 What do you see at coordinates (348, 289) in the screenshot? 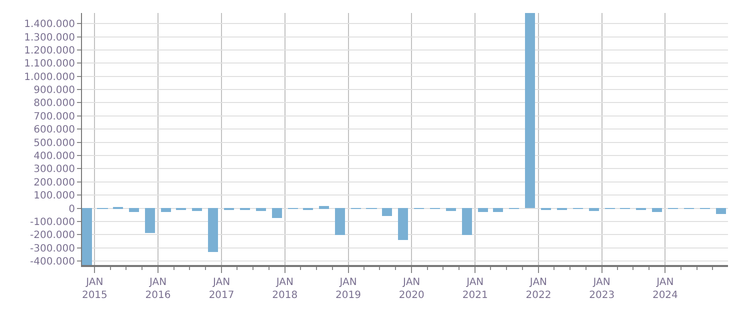
I see `x-tick-label: JAN 2019` at bounding box center [348, 289].